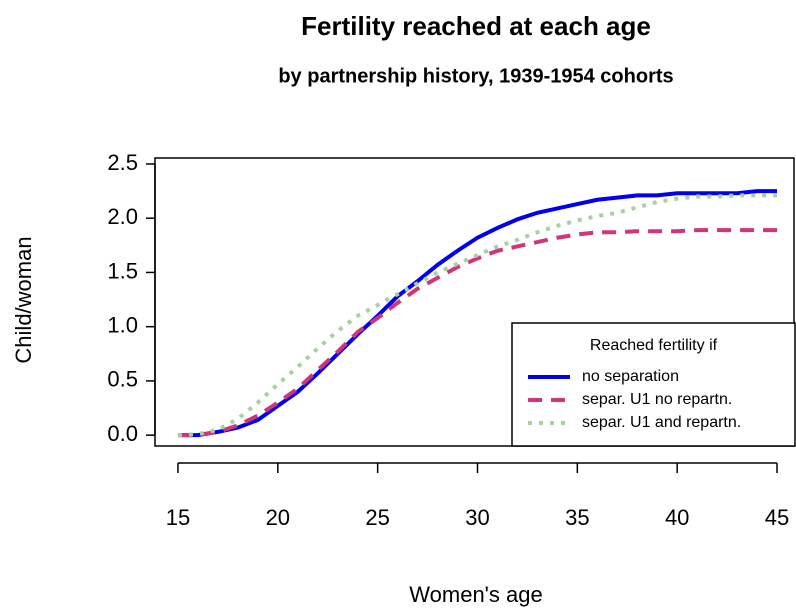 The width and height of the screenshot is (796, 611). I want to click on legend-label: separ. U1 and repartn., so click(661, 422).